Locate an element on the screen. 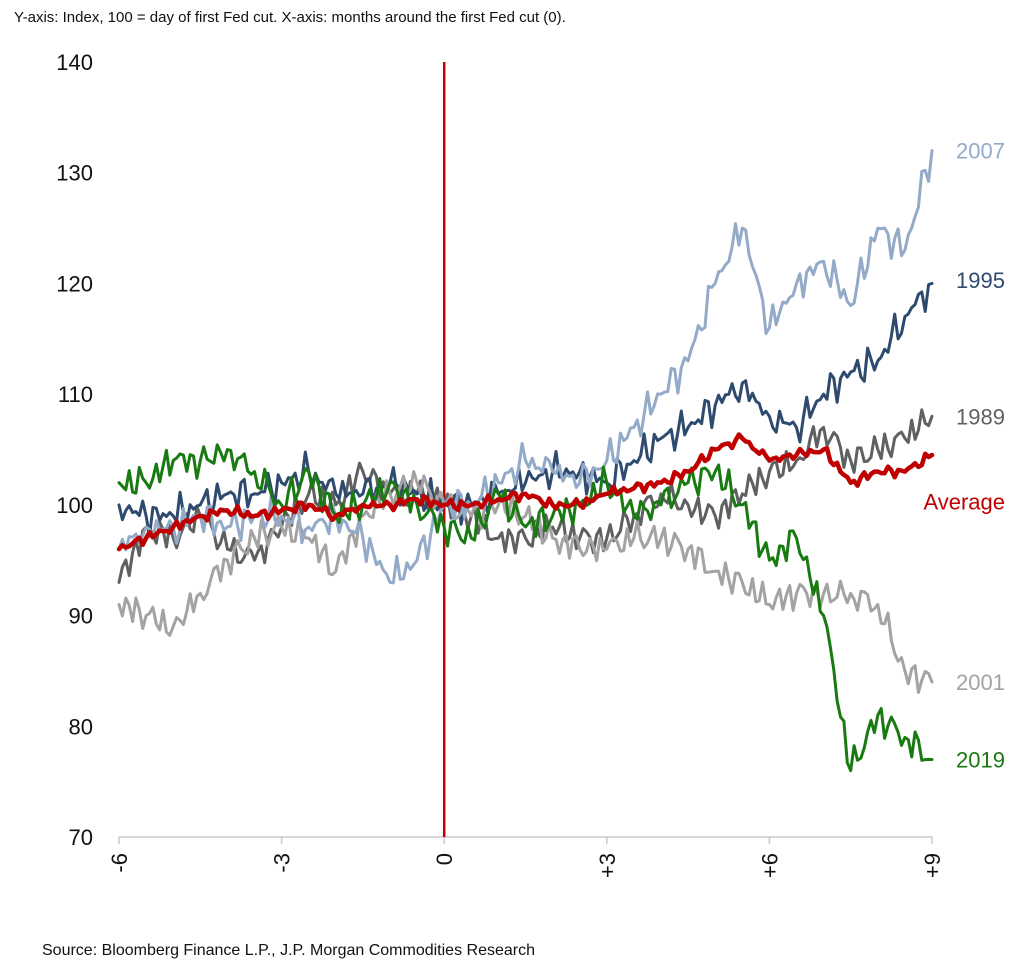  series-label-average: Average is located at coordinates (964, 502).